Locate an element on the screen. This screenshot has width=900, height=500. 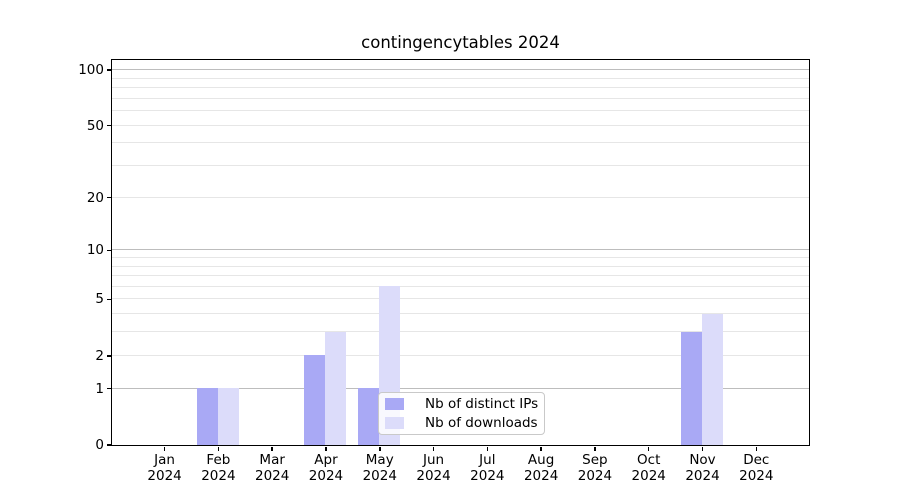
bar-feb-downloads is located at coordinates (228, 416).